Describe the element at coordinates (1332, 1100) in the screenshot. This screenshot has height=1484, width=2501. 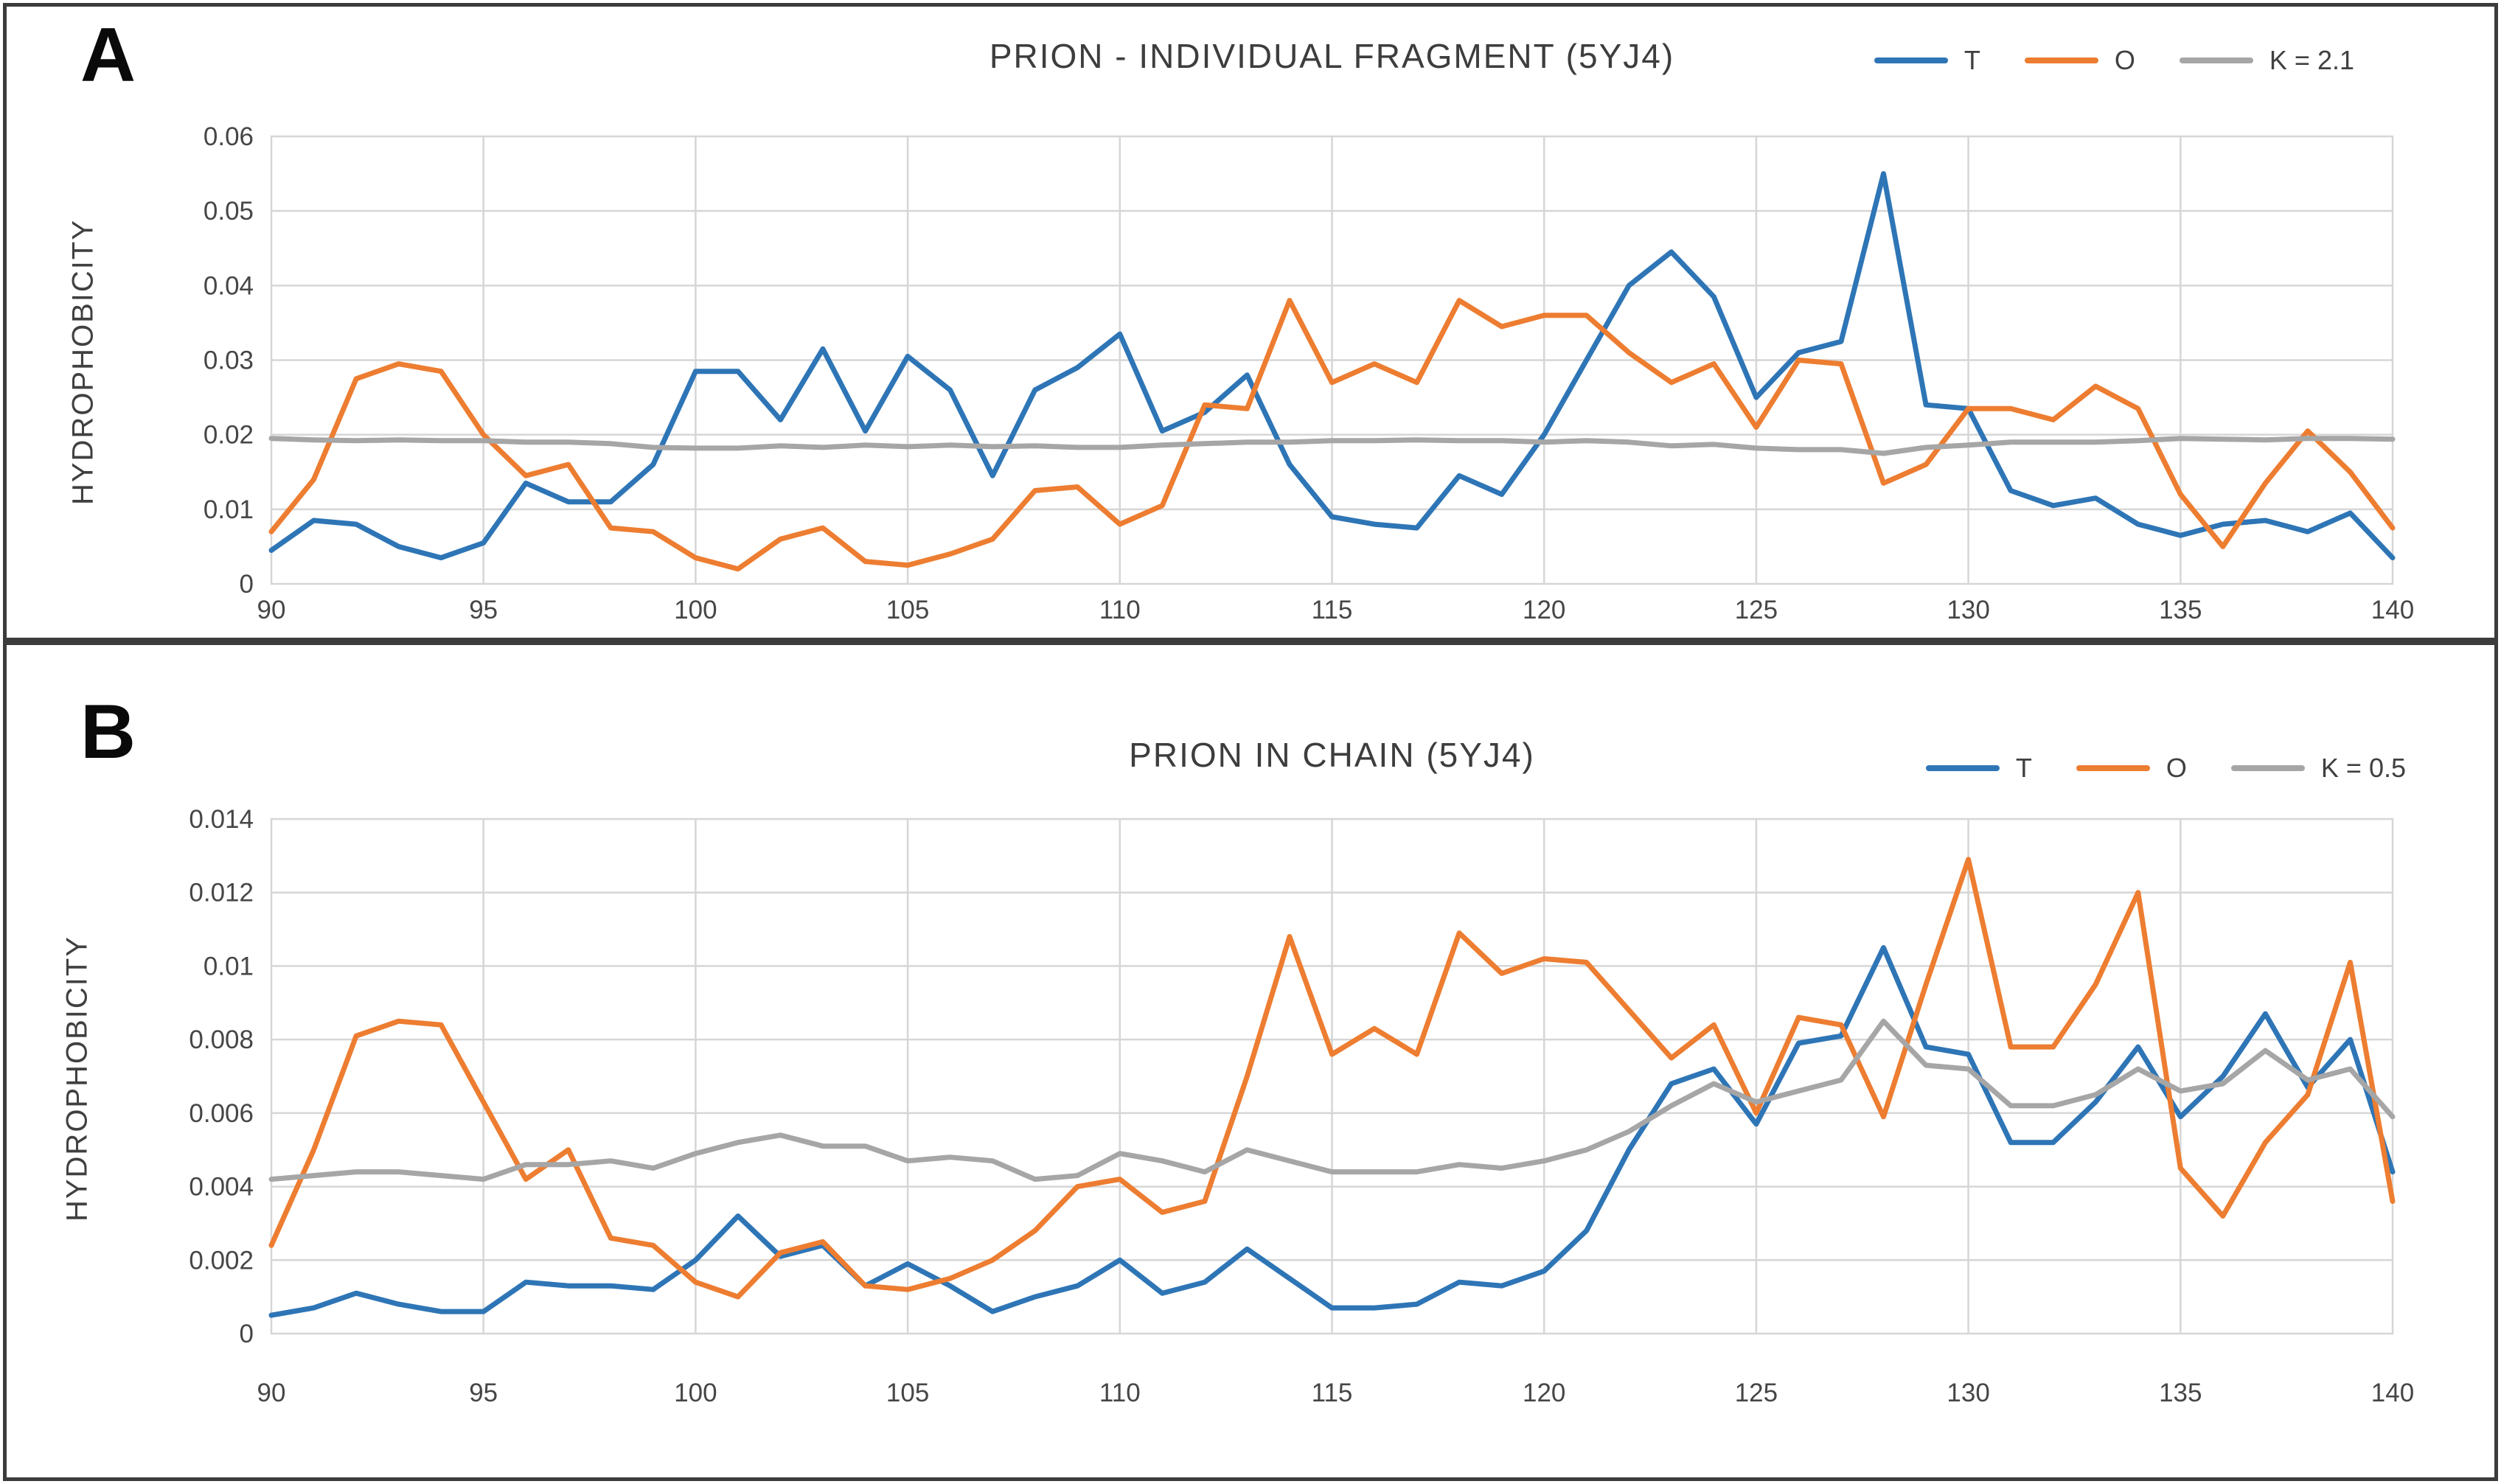
I see `series-line-K = 0.5` at that location.